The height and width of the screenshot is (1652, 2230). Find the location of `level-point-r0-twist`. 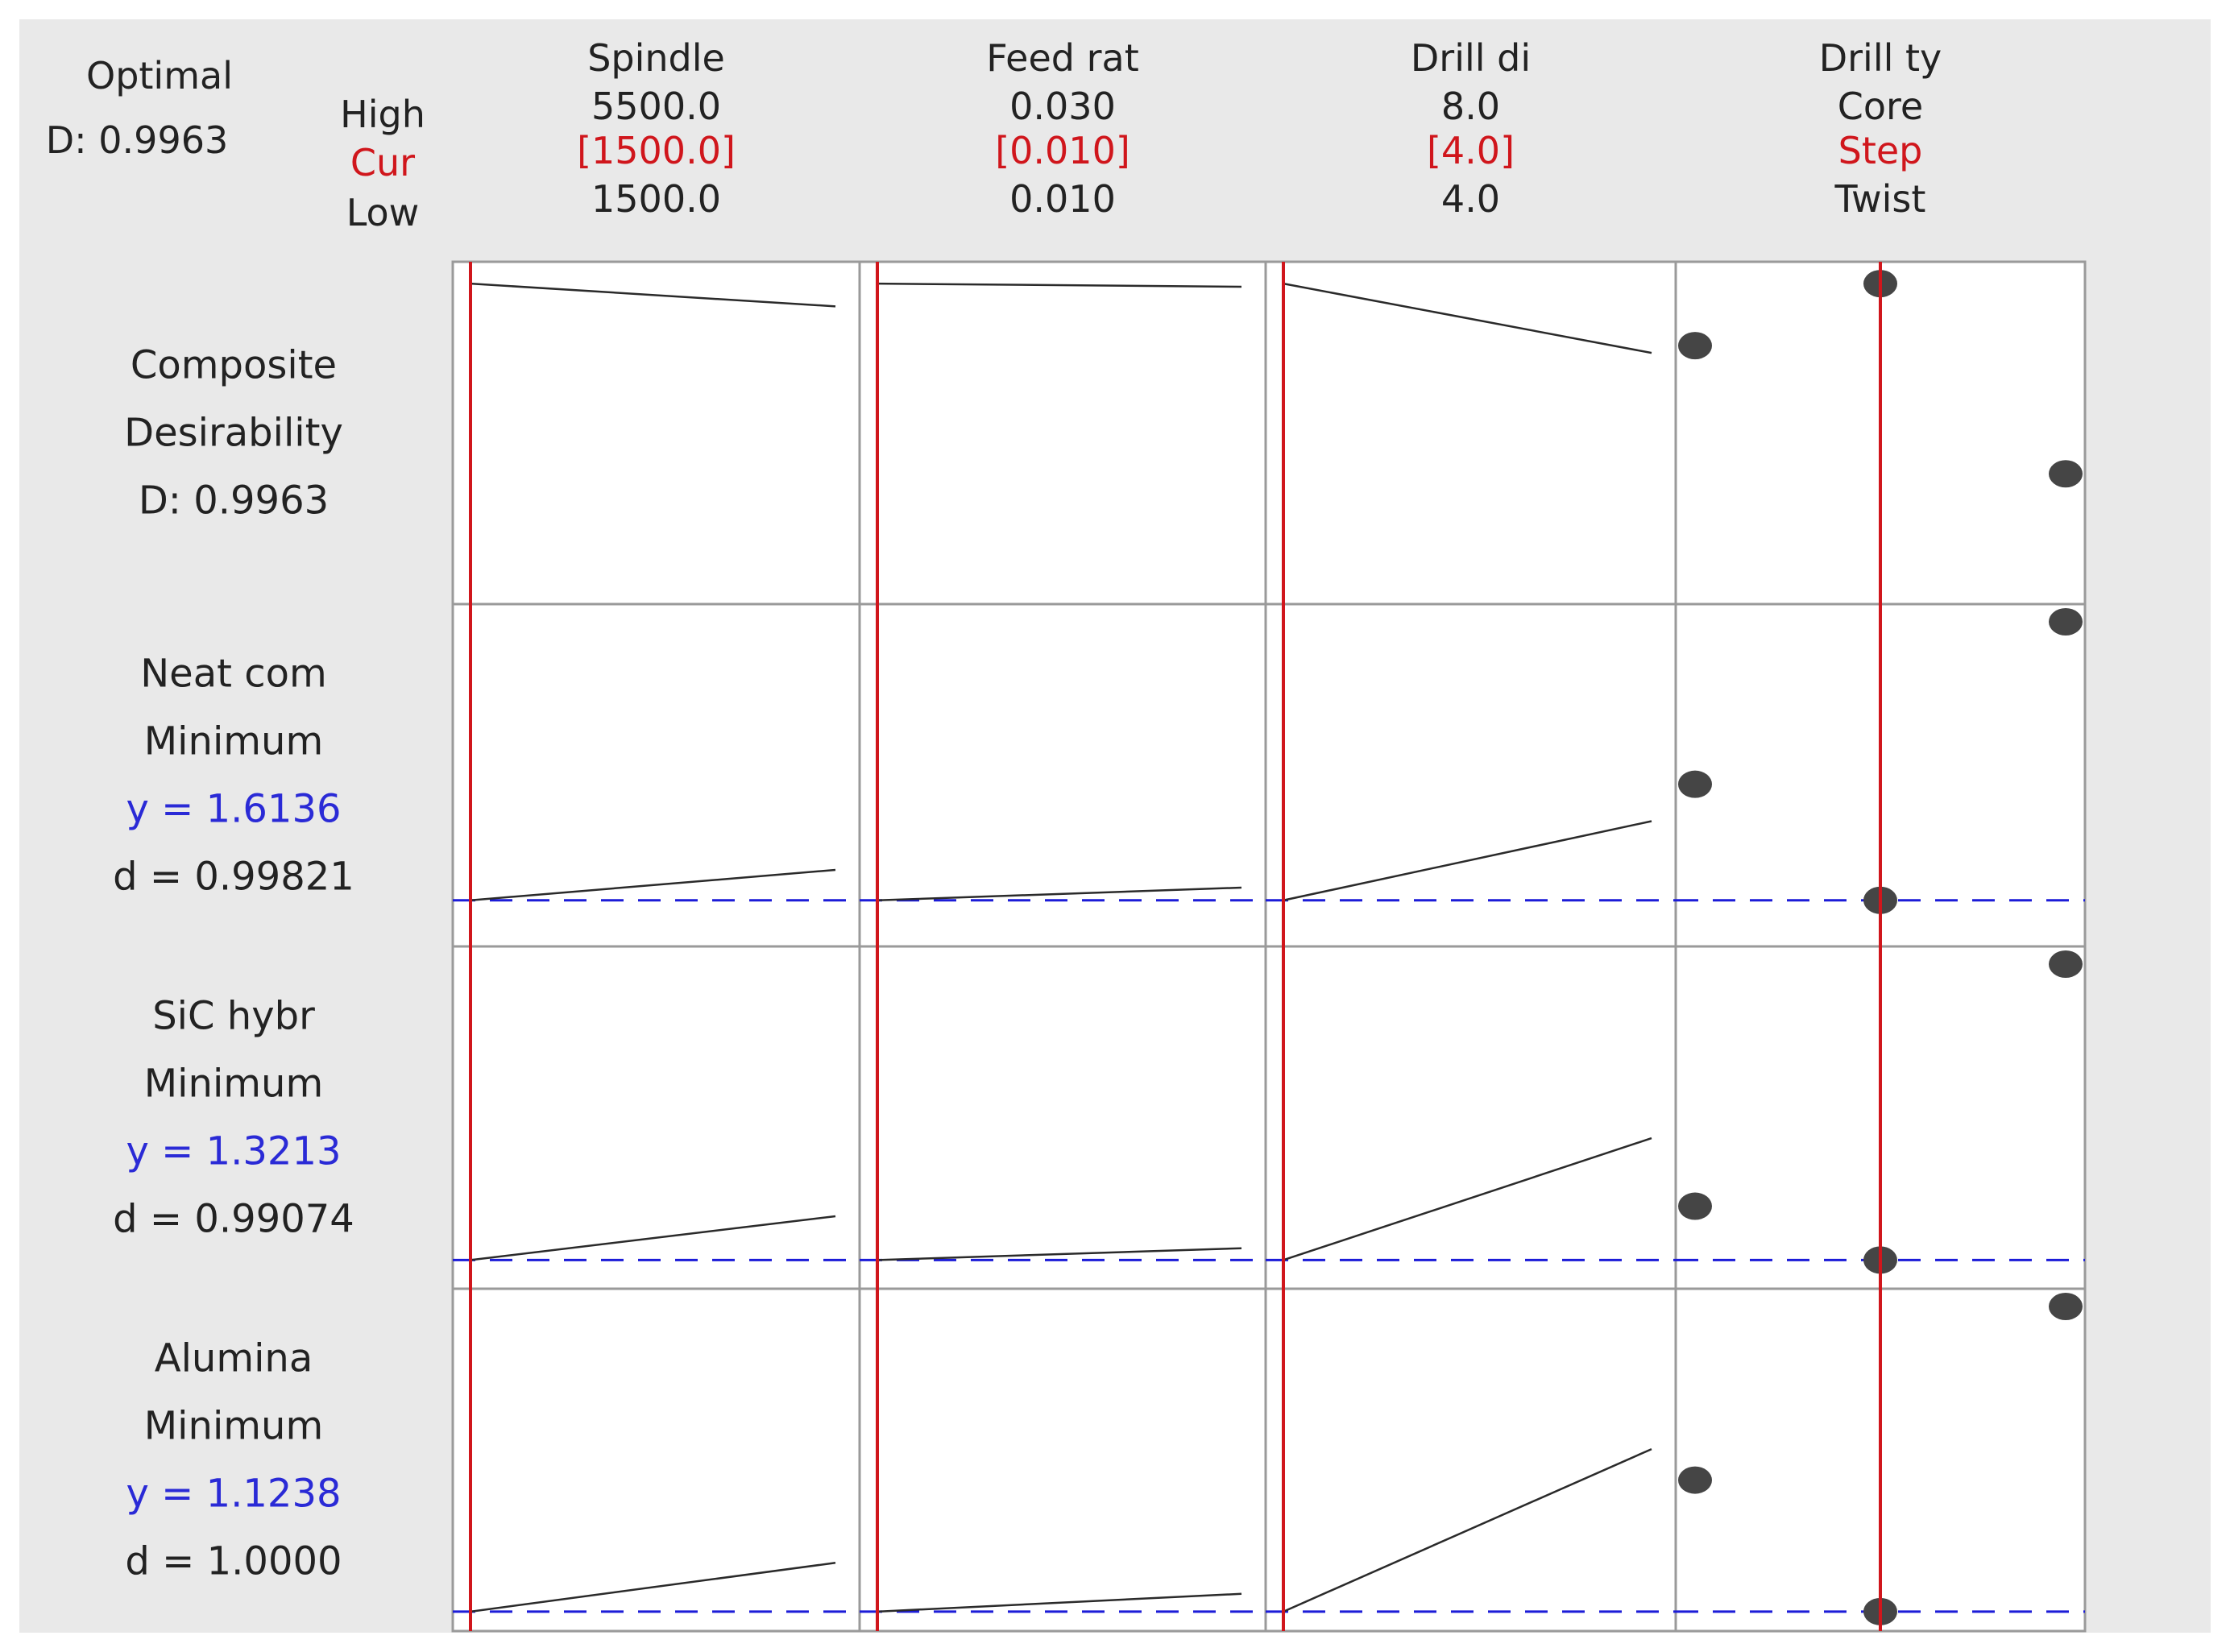

level-point-r0-twist is located at coordinates (1695, 346).